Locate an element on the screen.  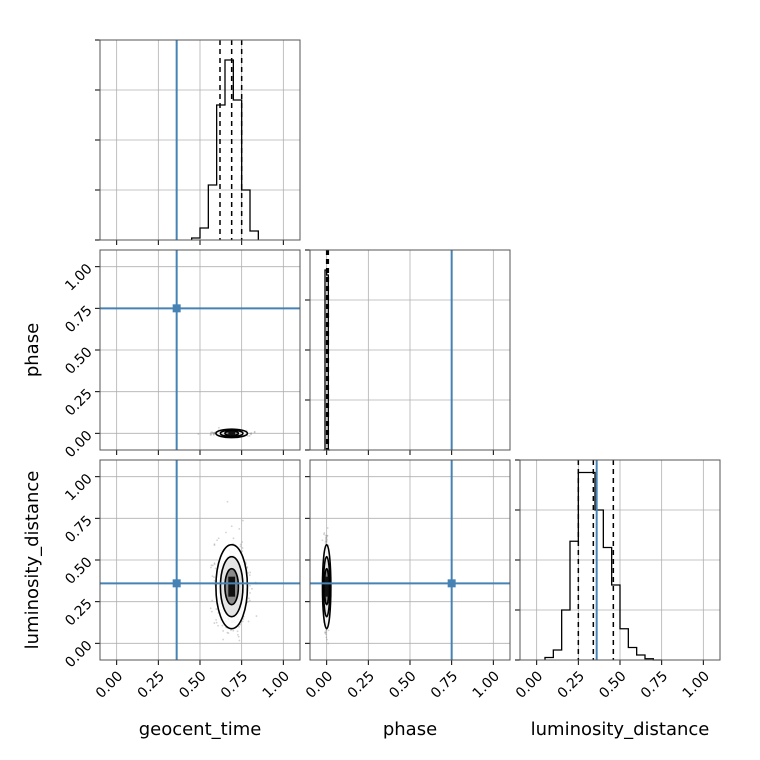
density-peak is located at coordinates (232, 586).